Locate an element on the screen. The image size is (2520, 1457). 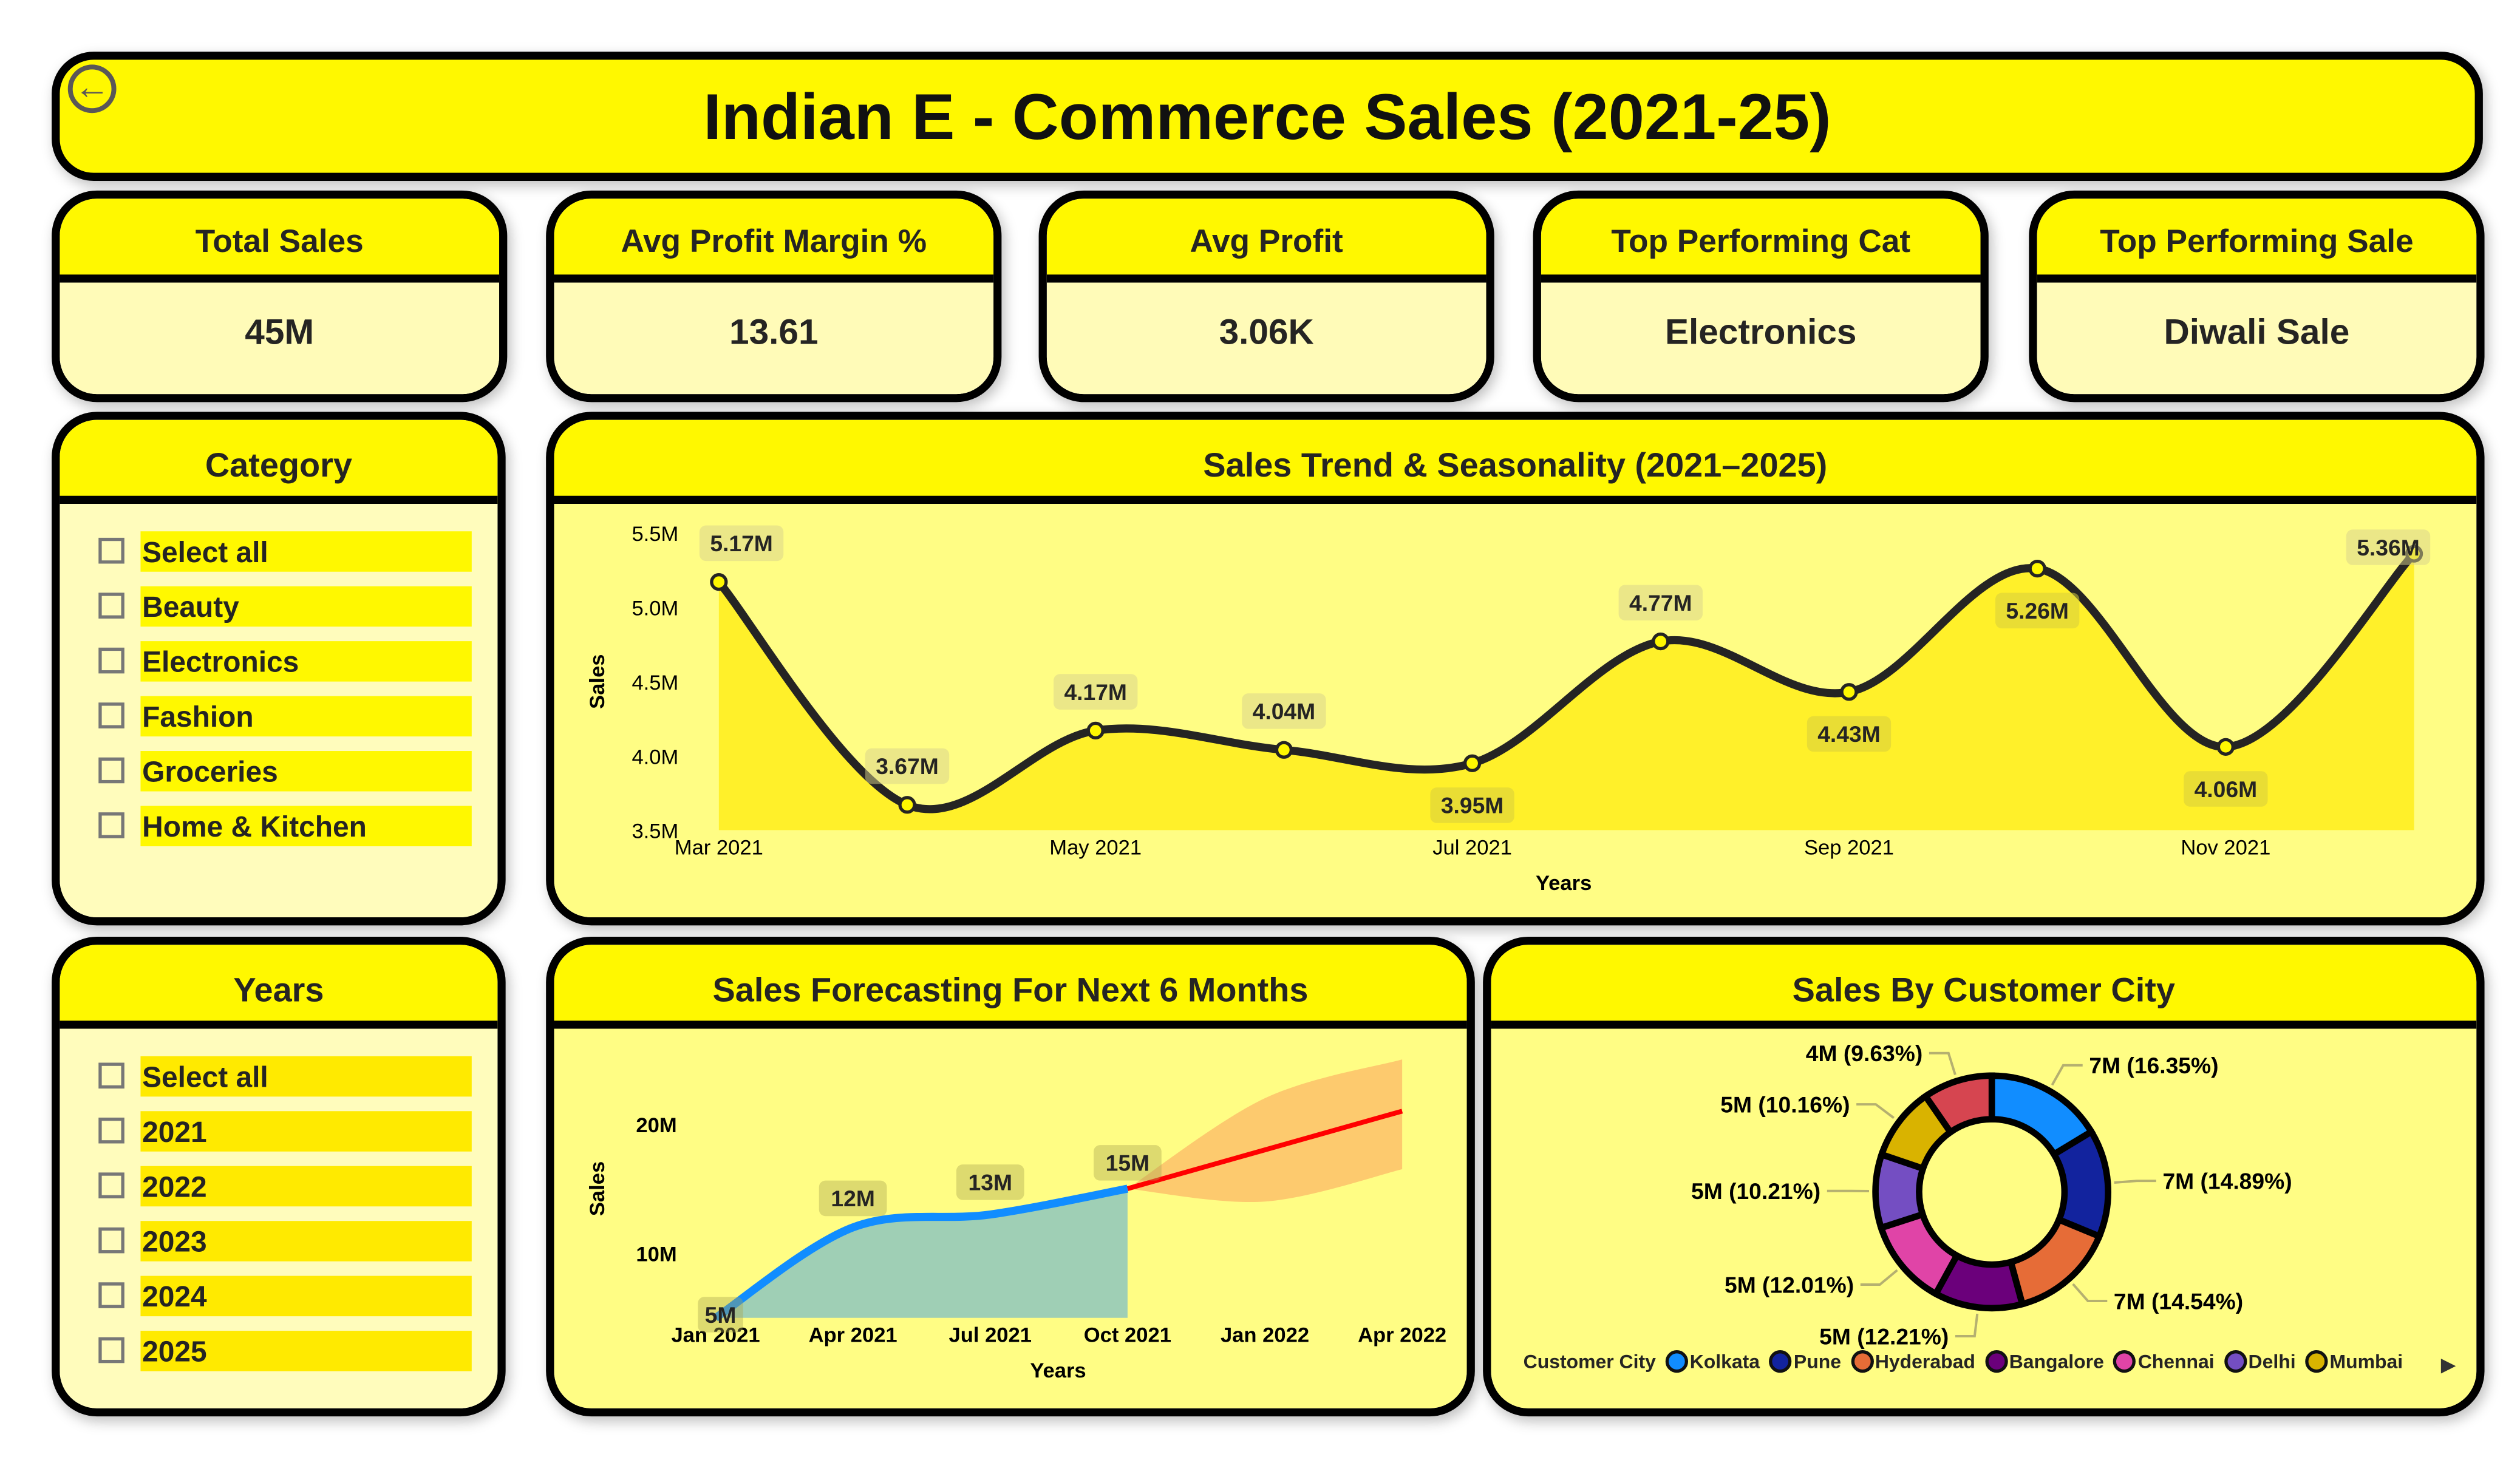
x-tick-label: Mar 2021 is located at coordinates (719, 847).